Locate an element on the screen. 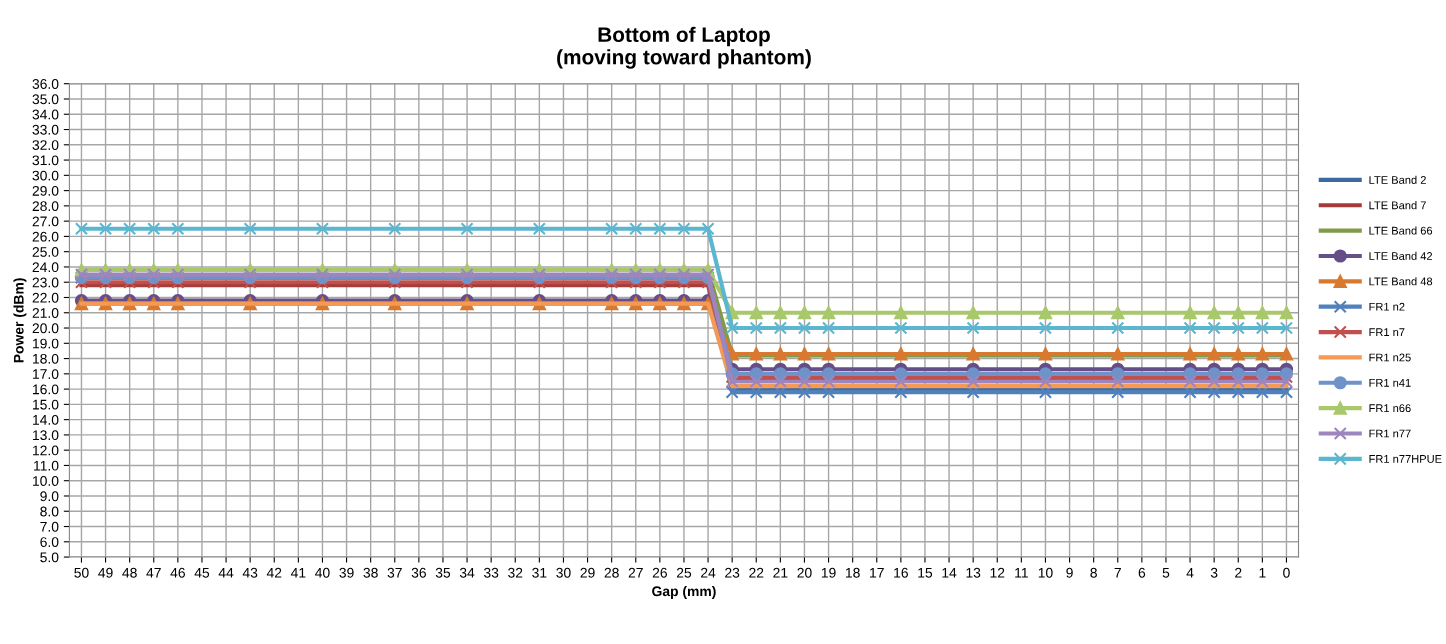 This screenshot has width=1446, height=644. x-tick-label: 35 is located at coordinates (443, 572).